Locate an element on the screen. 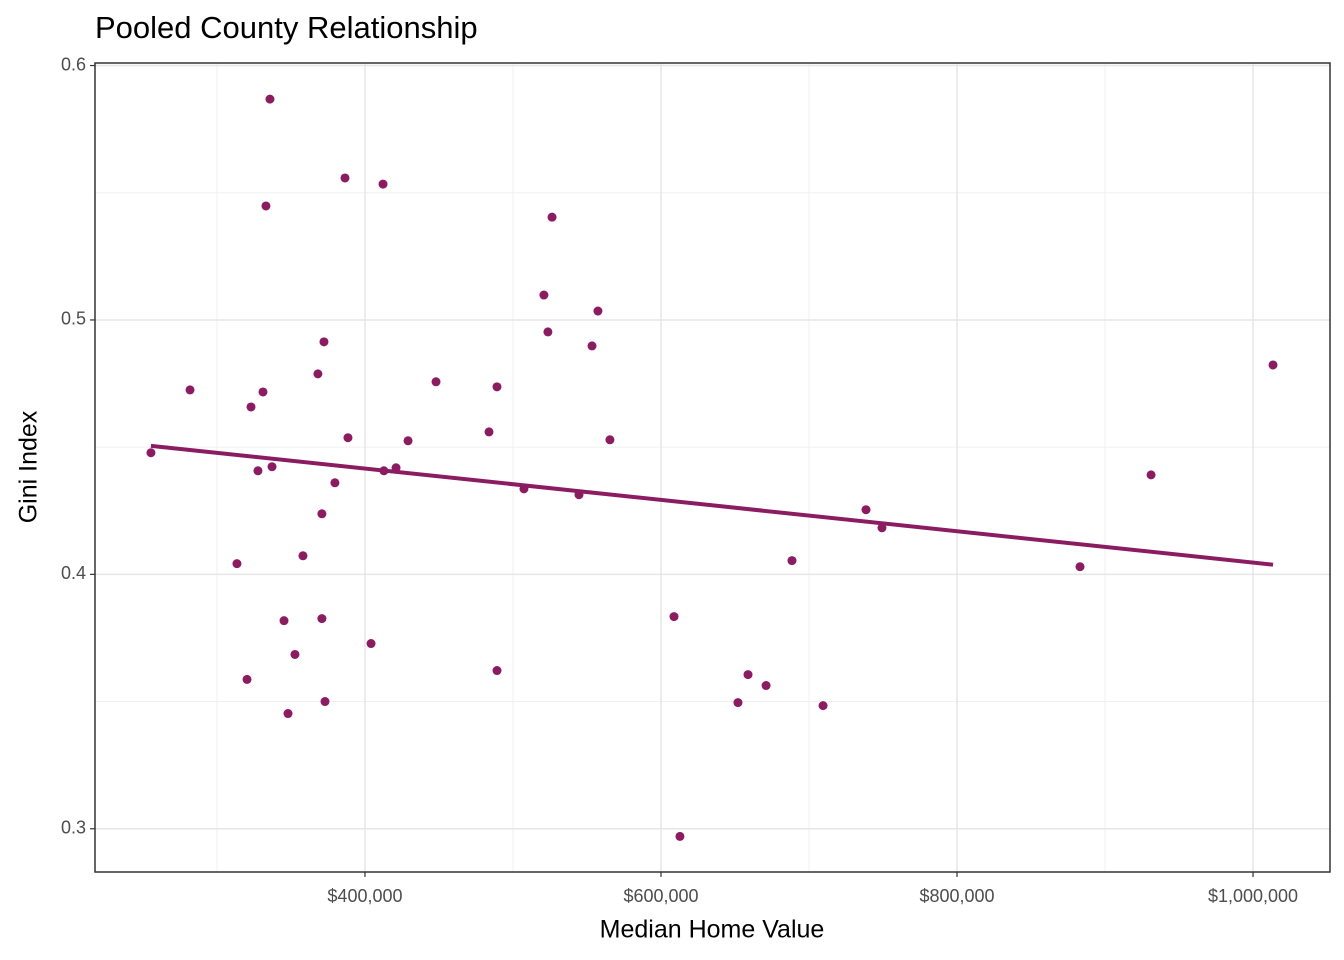 Image resolution: width=1344 pixels, height=960 pixels. x-axis-title: Median Home Value is located at coordinates (712, 930).